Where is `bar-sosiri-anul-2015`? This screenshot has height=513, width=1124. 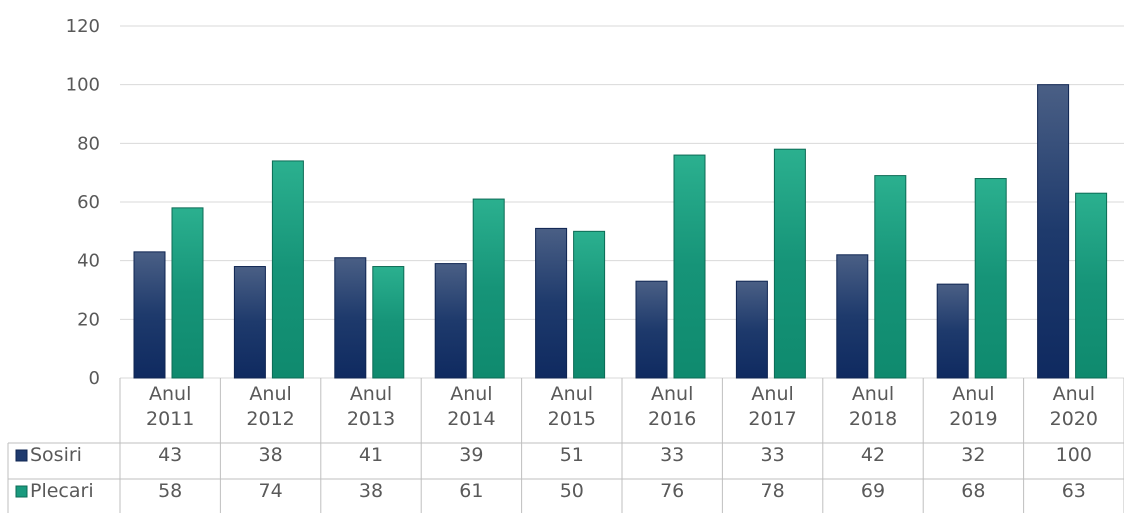
bar-sosiri-anul-2015 is located at coordinates (551, 303).